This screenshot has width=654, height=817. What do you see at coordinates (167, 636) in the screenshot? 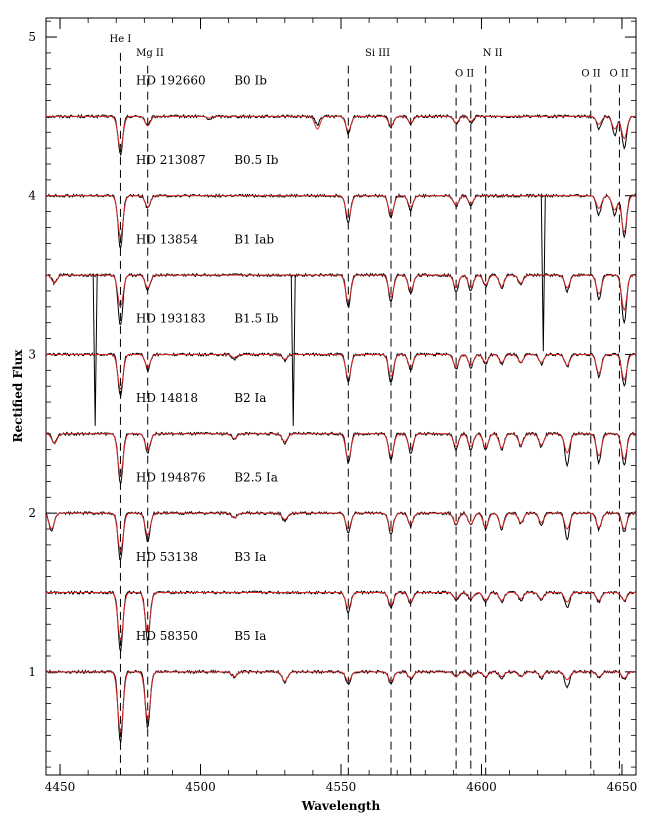
I see `star-name-label: HD 58350` at bounding box center [167, 636].